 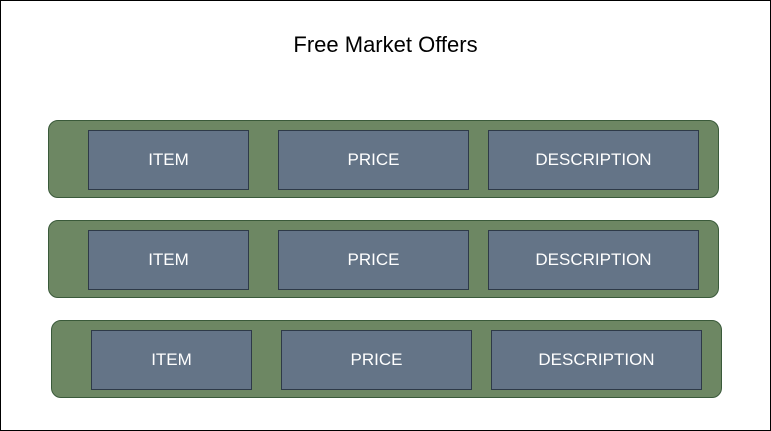 What do you see at coordinates (385, 44) in the screenshot?
I see `diagram-title: Free Market Offers` at bounding box center [385, 44].